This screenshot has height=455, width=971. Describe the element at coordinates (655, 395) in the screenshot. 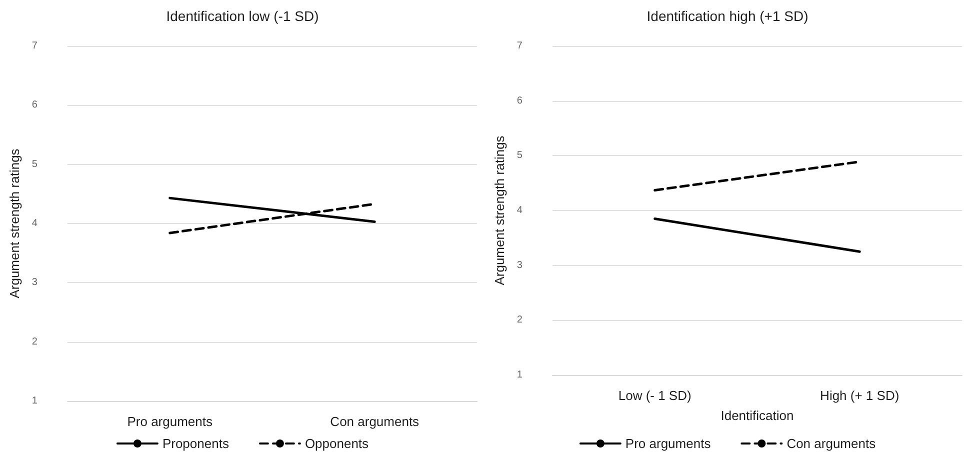

I see `x-tick-label: Low (- 1 SD)` at that location.